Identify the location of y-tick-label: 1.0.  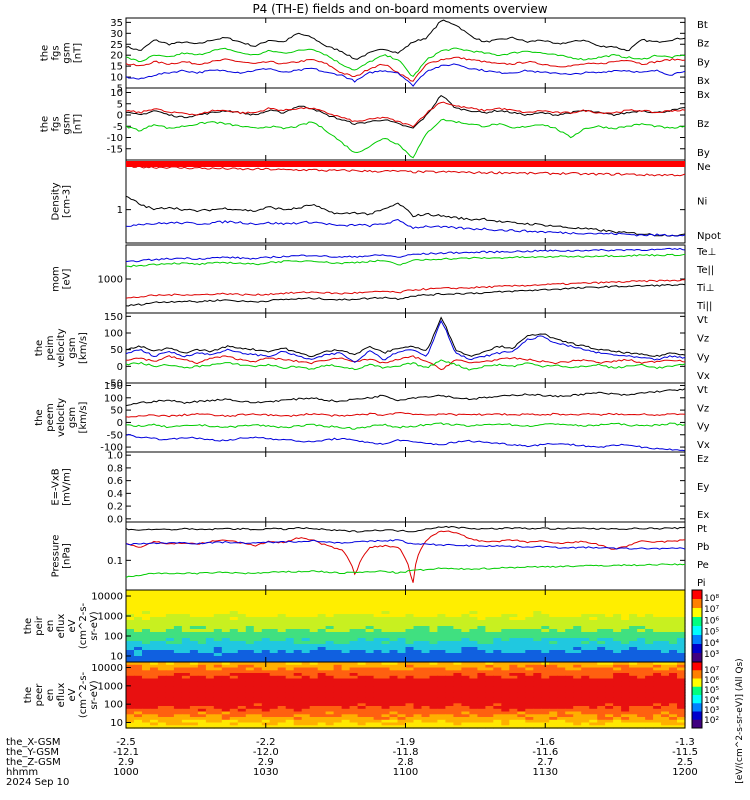
(115, 456).